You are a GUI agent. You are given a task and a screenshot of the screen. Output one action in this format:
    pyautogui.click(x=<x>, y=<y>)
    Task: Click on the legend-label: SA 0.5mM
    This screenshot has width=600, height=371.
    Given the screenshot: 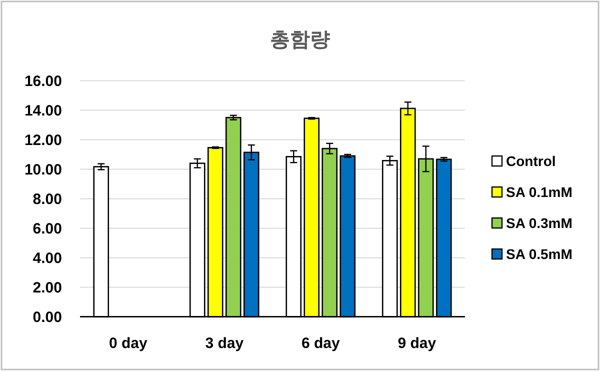 What is the action you would take?
    pyautogui.click(x=539, y=254)
    